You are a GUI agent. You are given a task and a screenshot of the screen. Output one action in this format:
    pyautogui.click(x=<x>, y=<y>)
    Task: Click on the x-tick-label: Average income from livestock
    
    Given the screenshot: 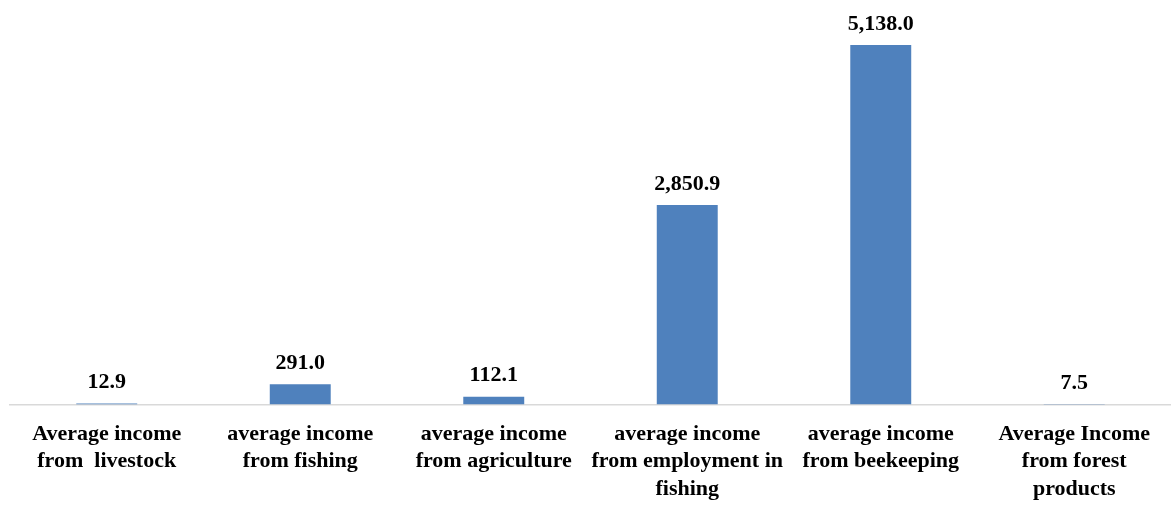 What is the action you would take?
    pyautogui.click(x=107, y=446)
    